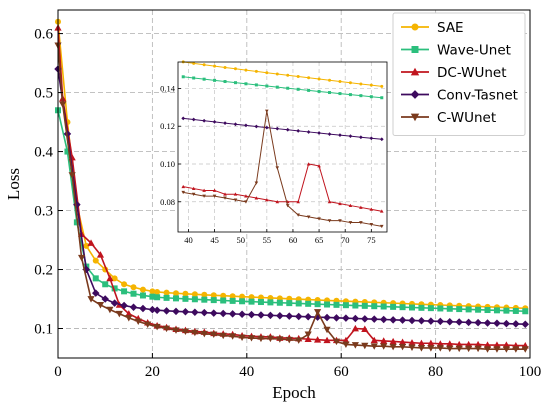  What do you see at coordinates (466, 118) in the screenshot?
I see `legend-label: C-WUnet` at bounding box center [466, 118].